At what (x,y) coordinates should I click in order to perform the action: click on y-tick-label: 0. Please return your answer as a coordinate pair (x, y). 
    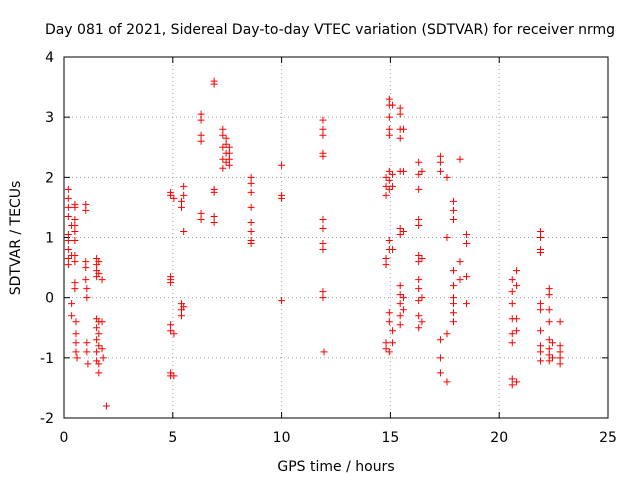
    Looking at the image, I should click on (49, 299).